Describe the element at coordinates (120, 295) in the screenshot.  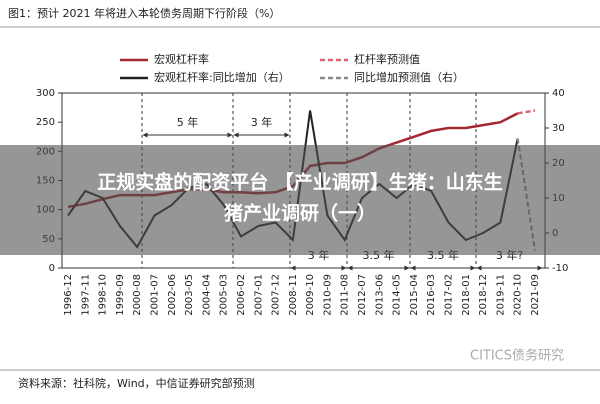
I see `x-tick-label: 1999-09` at that location.